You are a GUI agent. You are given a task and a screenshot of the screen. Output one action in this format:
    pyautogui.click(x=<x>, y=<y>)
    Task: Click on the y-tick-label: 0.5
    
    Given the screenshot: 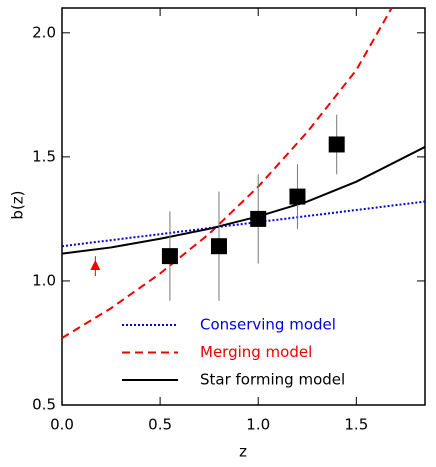 What is the action you would take?
    pyautogui.click(x=44, y=405)
    